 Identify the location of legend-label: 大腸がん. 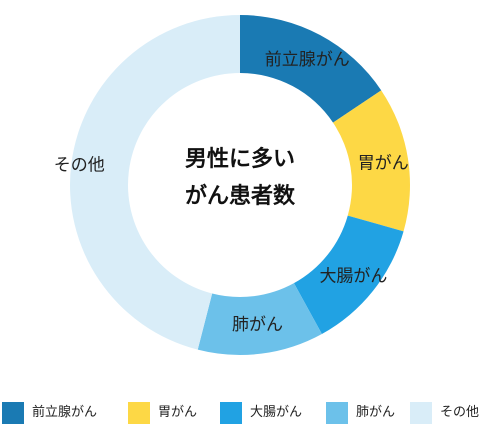
(276, 412).